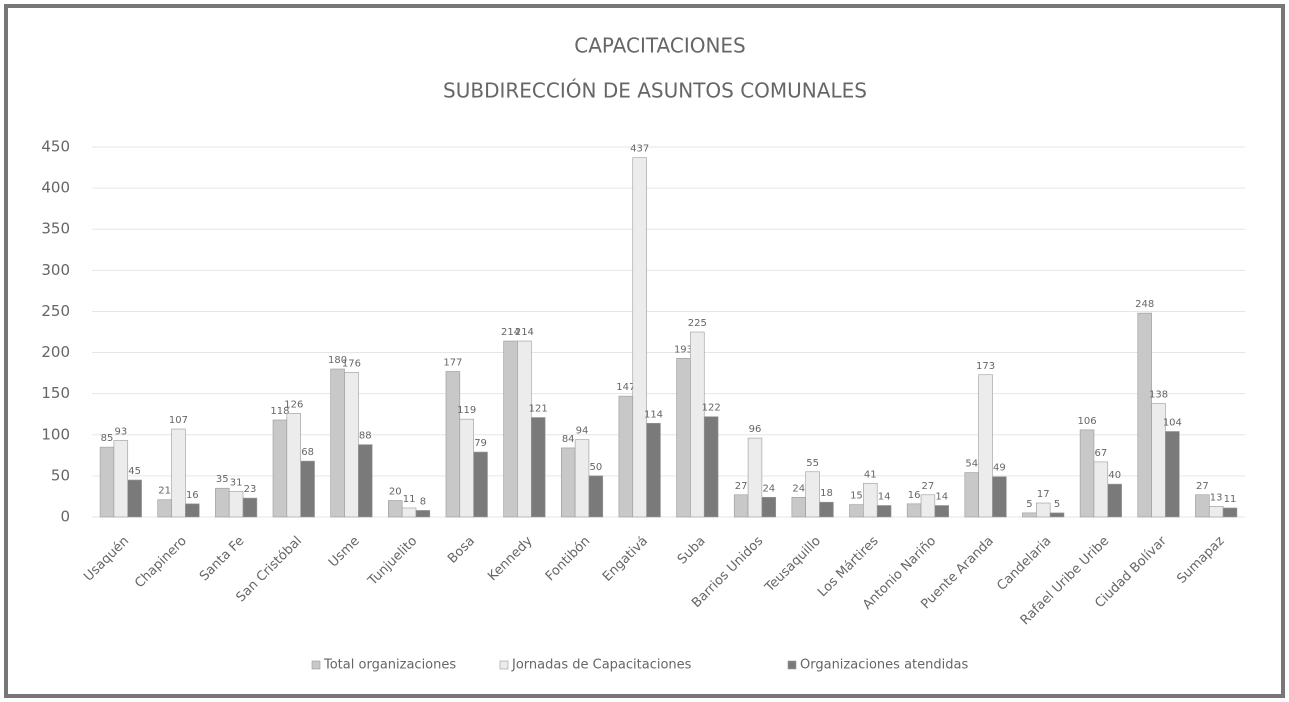 This screenshot has width=1289, height=702. I want to click on value-label: 8, so click(423, 501).